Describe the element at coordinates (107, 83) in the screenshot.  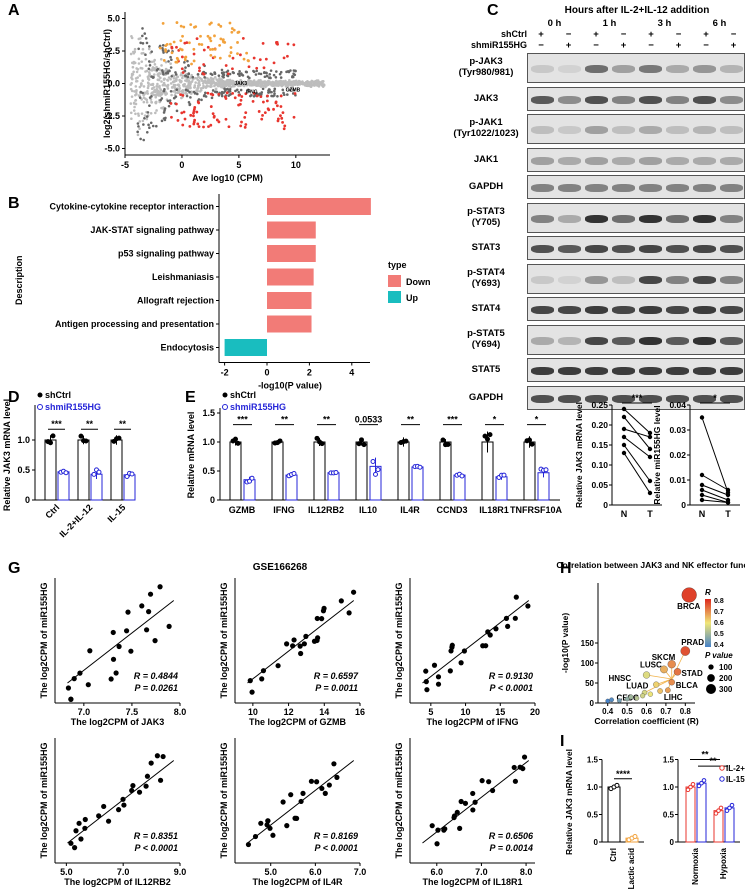
I see `a-y-label: log2(shmiR155HG/shCtrl)` at that location.